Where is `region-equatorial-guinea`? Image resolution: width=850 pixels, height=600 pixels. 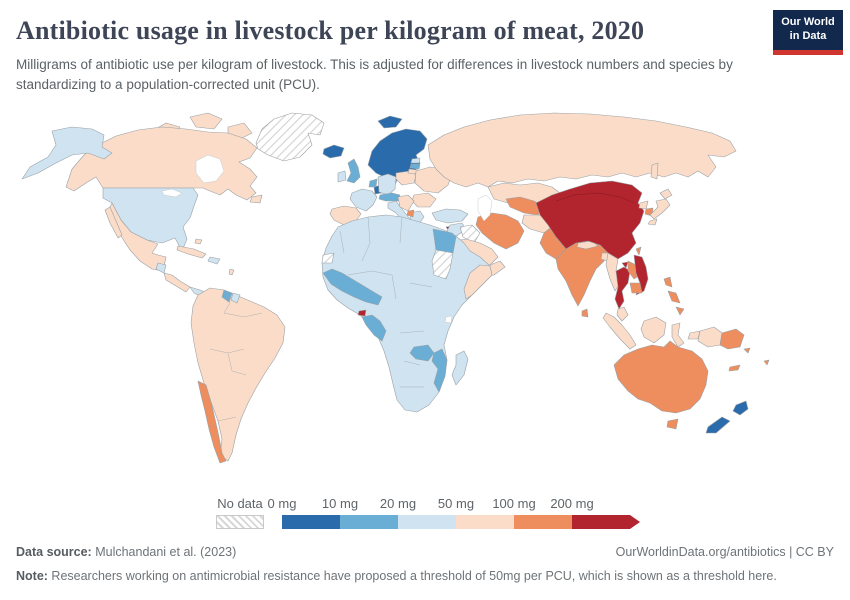
region-equatorial-guinea is located at coordinates (362, 313).